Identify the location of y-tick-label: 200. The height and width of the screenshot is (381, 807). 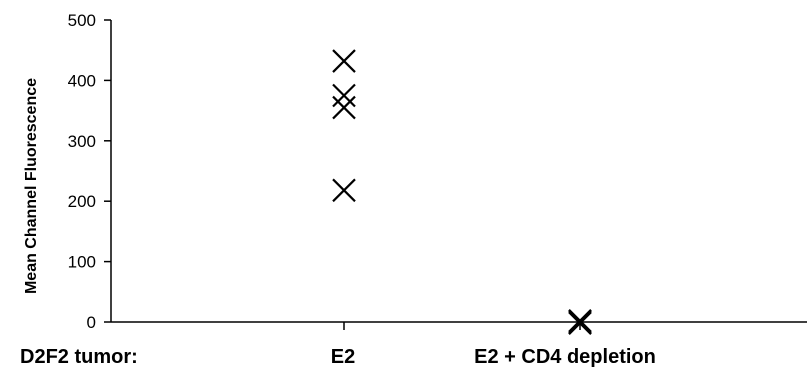
(82, 201).